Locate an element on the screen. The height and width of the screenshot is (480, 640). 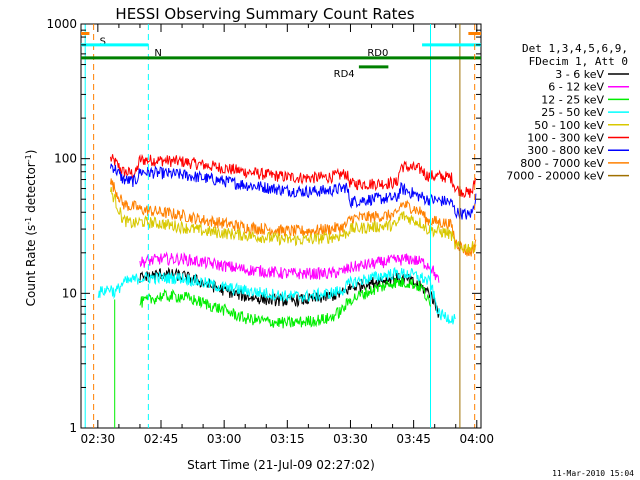
x-tick-label: 03:45 is located at coordinates (413, 439).